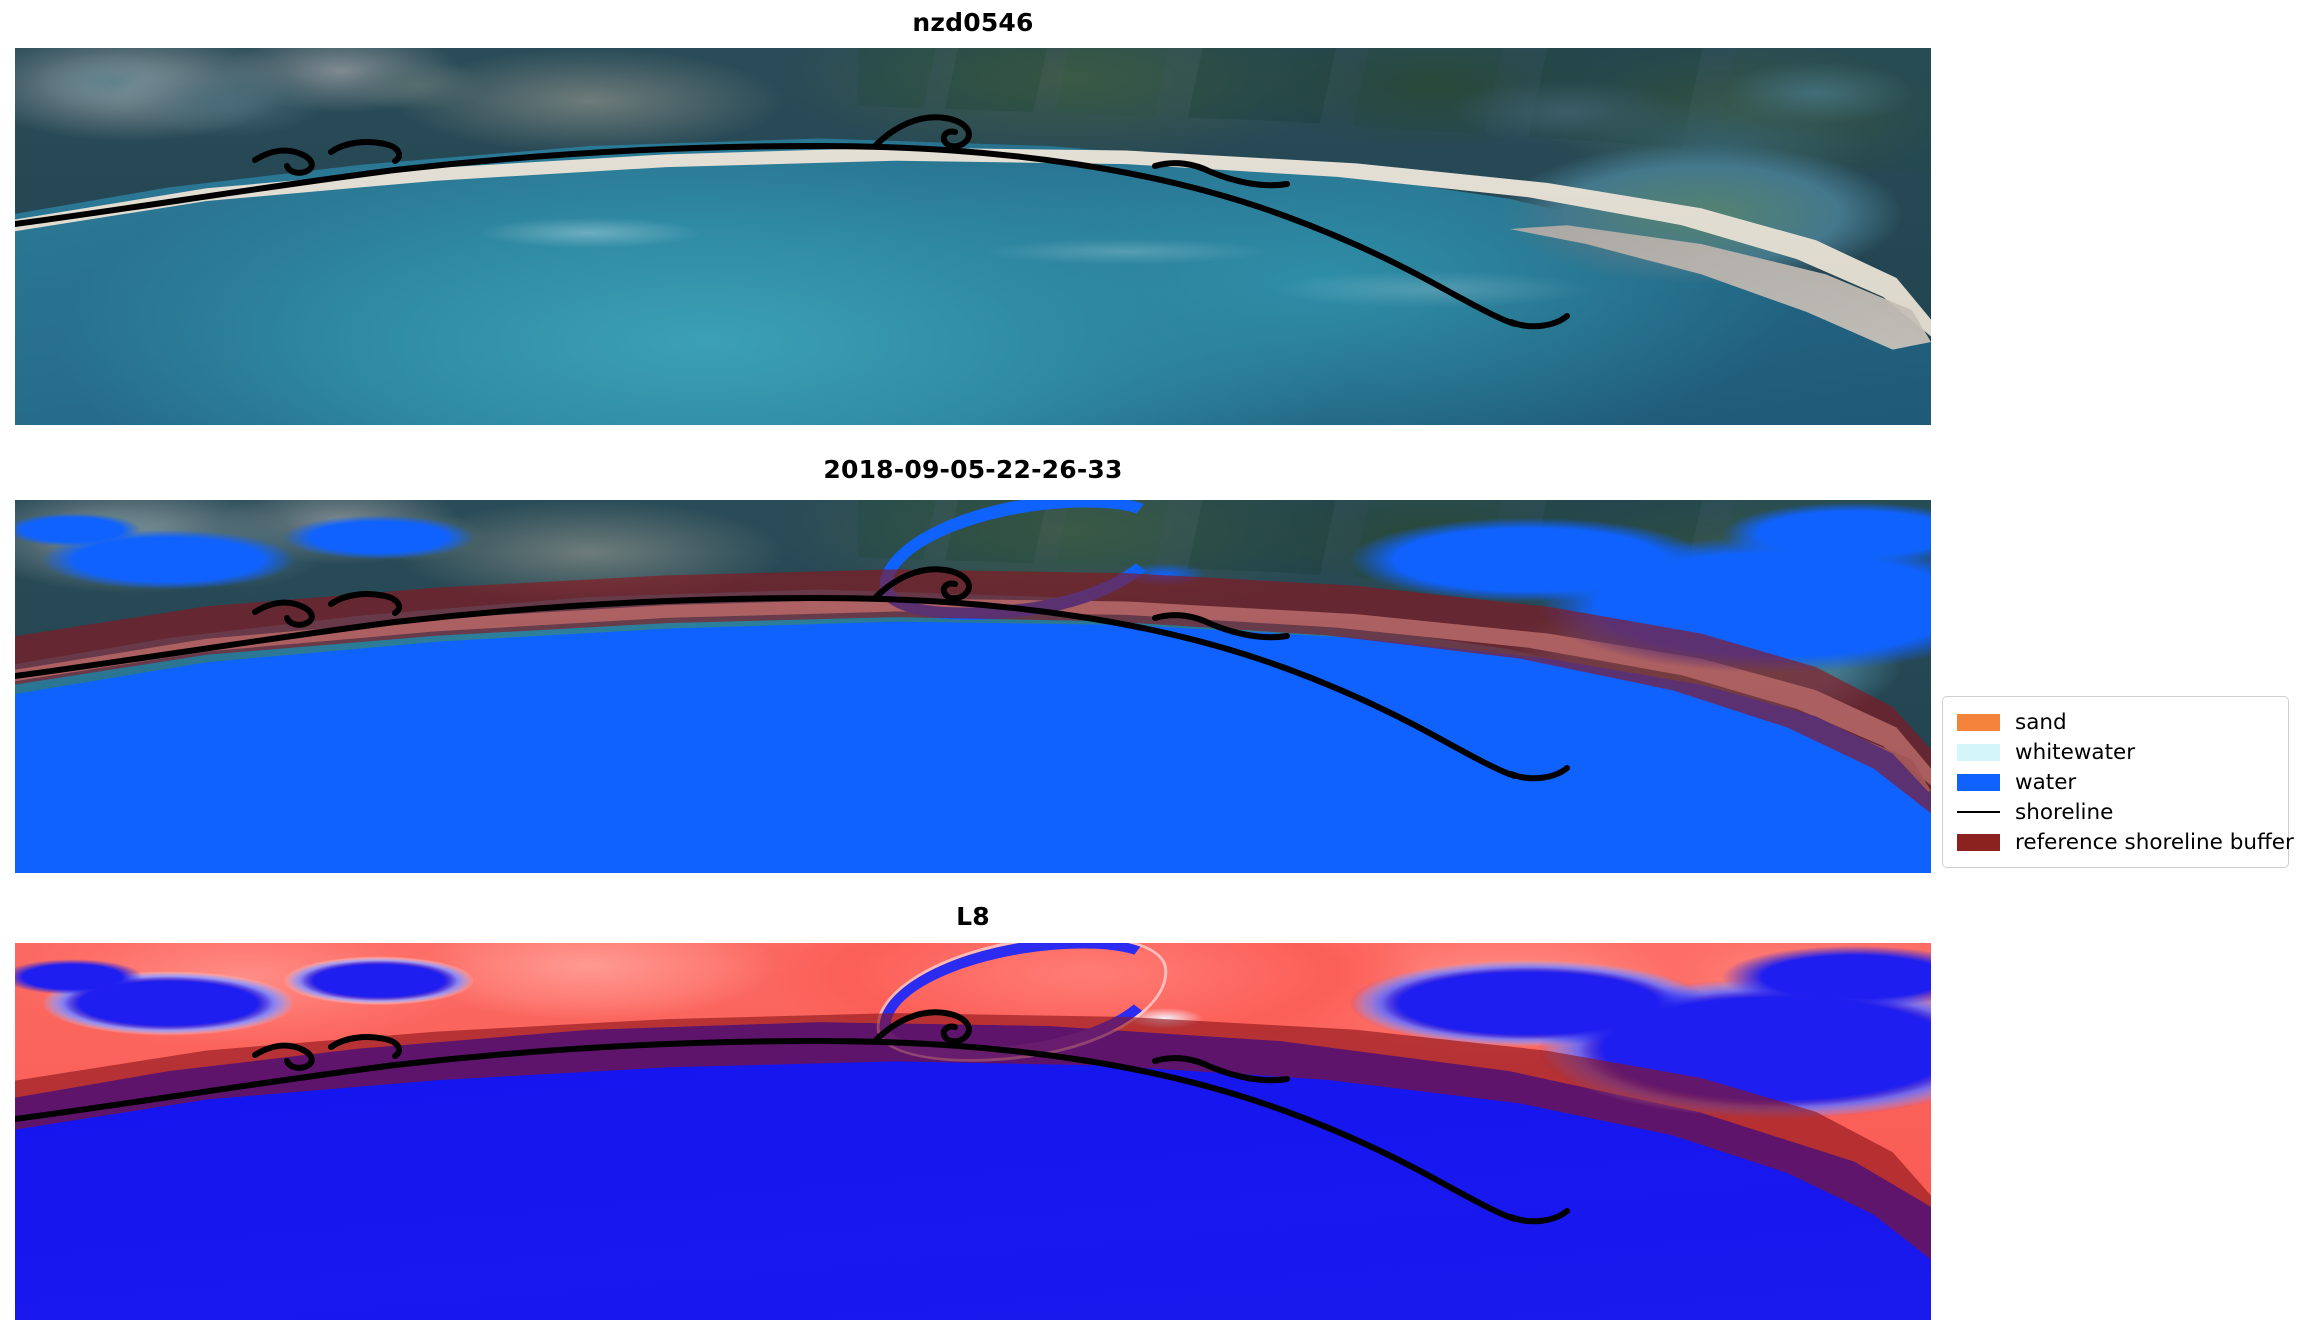  I want to click on legend-item-whitewater: whitewater, so click(2116, 752).